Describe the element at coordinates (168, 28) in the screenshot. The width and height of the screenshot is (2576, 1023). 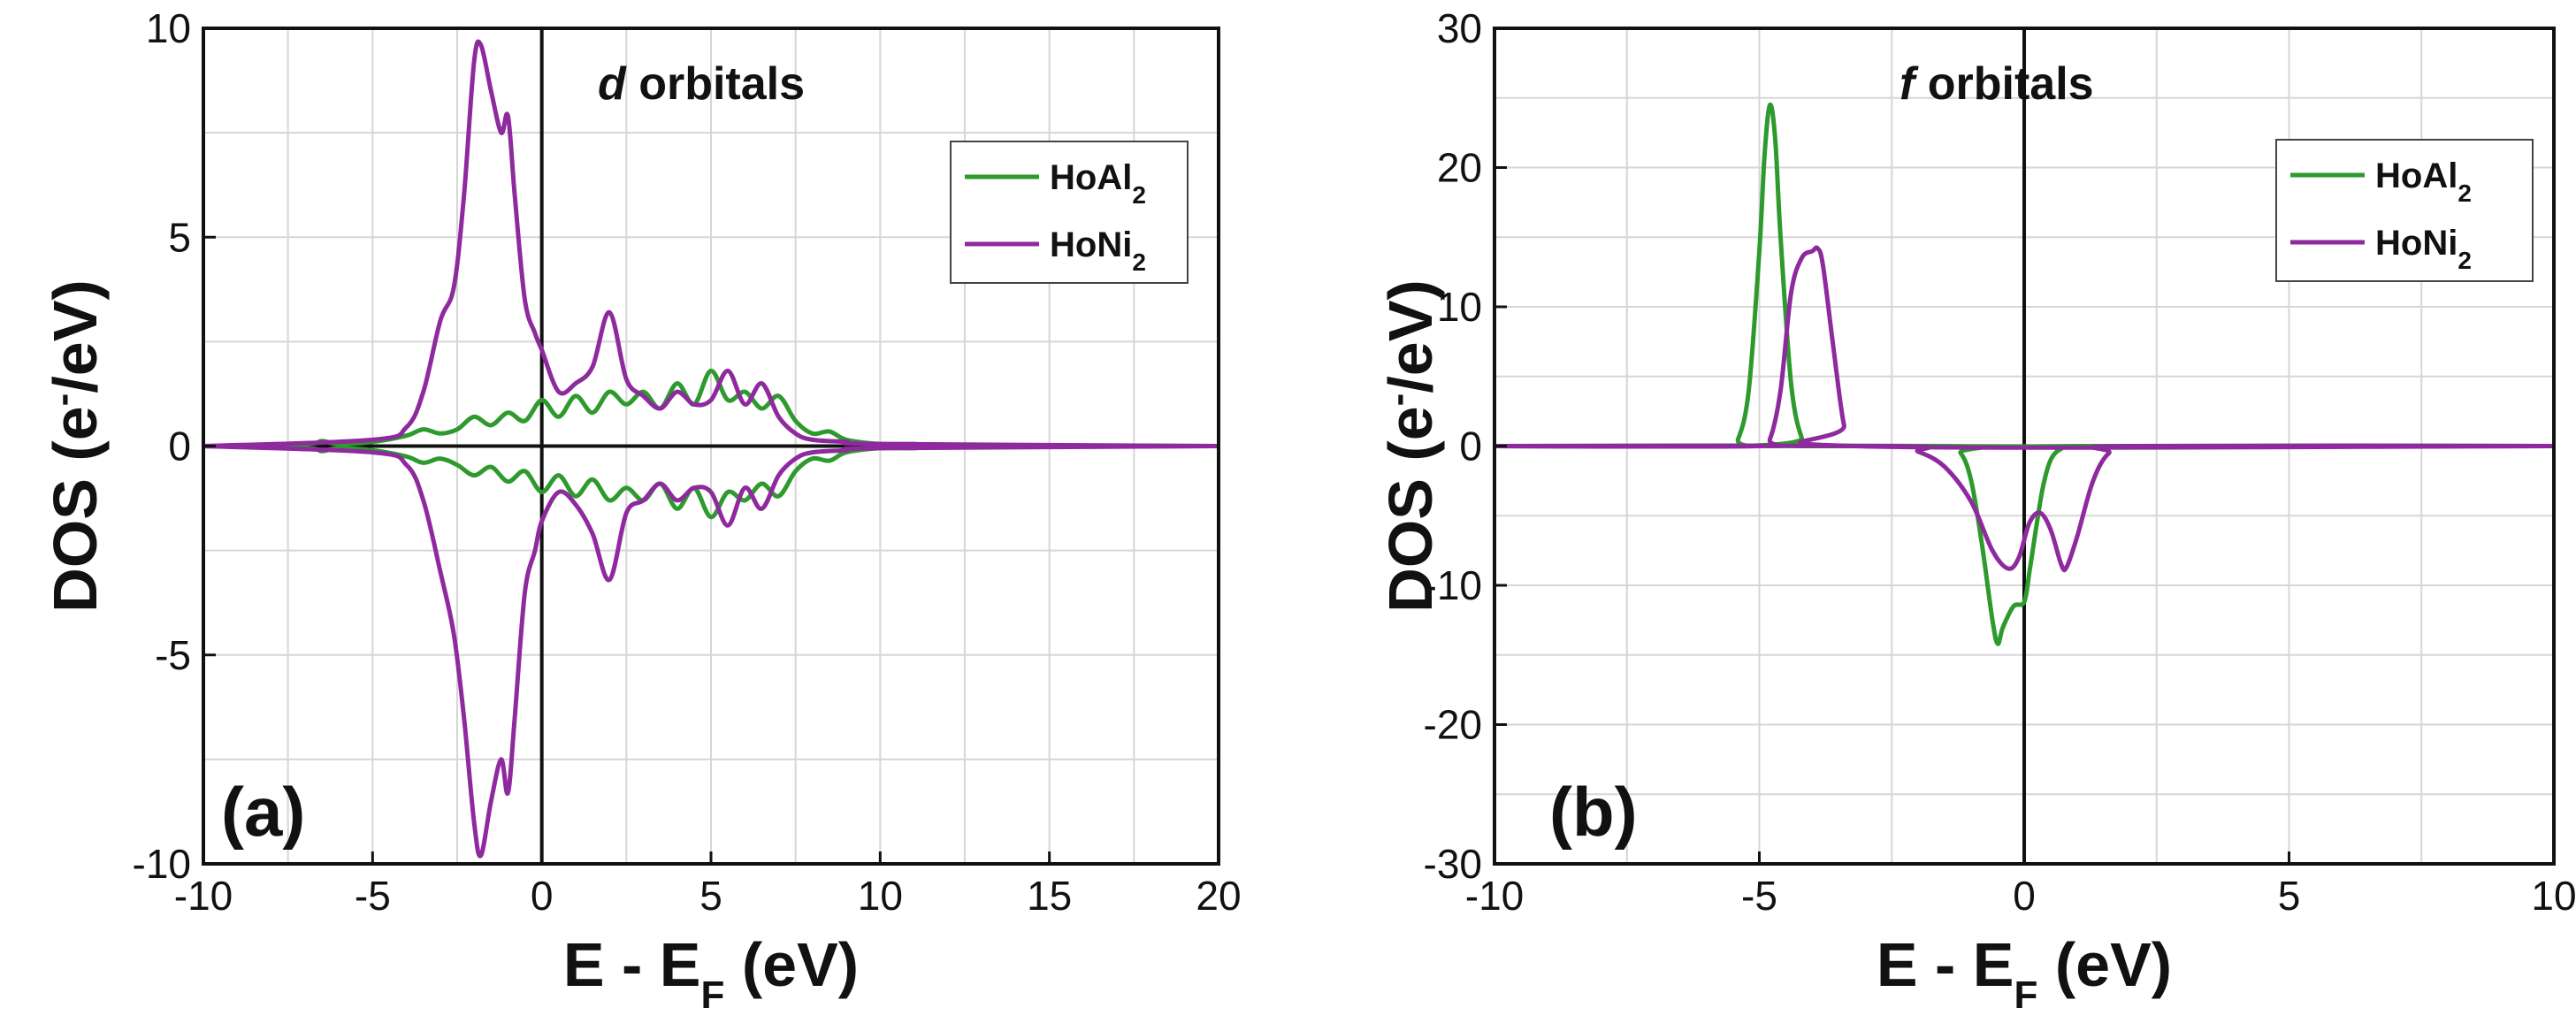
I see `panel-a-y-tick-label: 10` at that location.